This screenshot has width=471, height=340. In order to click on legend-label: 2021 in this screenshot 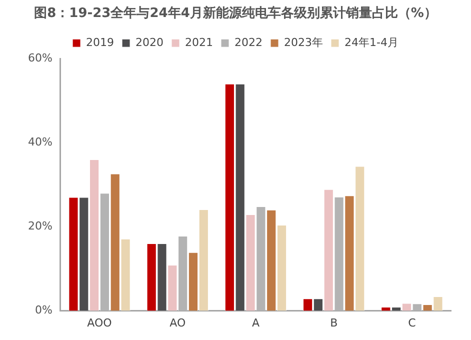, I will do `click(199, 42)`.